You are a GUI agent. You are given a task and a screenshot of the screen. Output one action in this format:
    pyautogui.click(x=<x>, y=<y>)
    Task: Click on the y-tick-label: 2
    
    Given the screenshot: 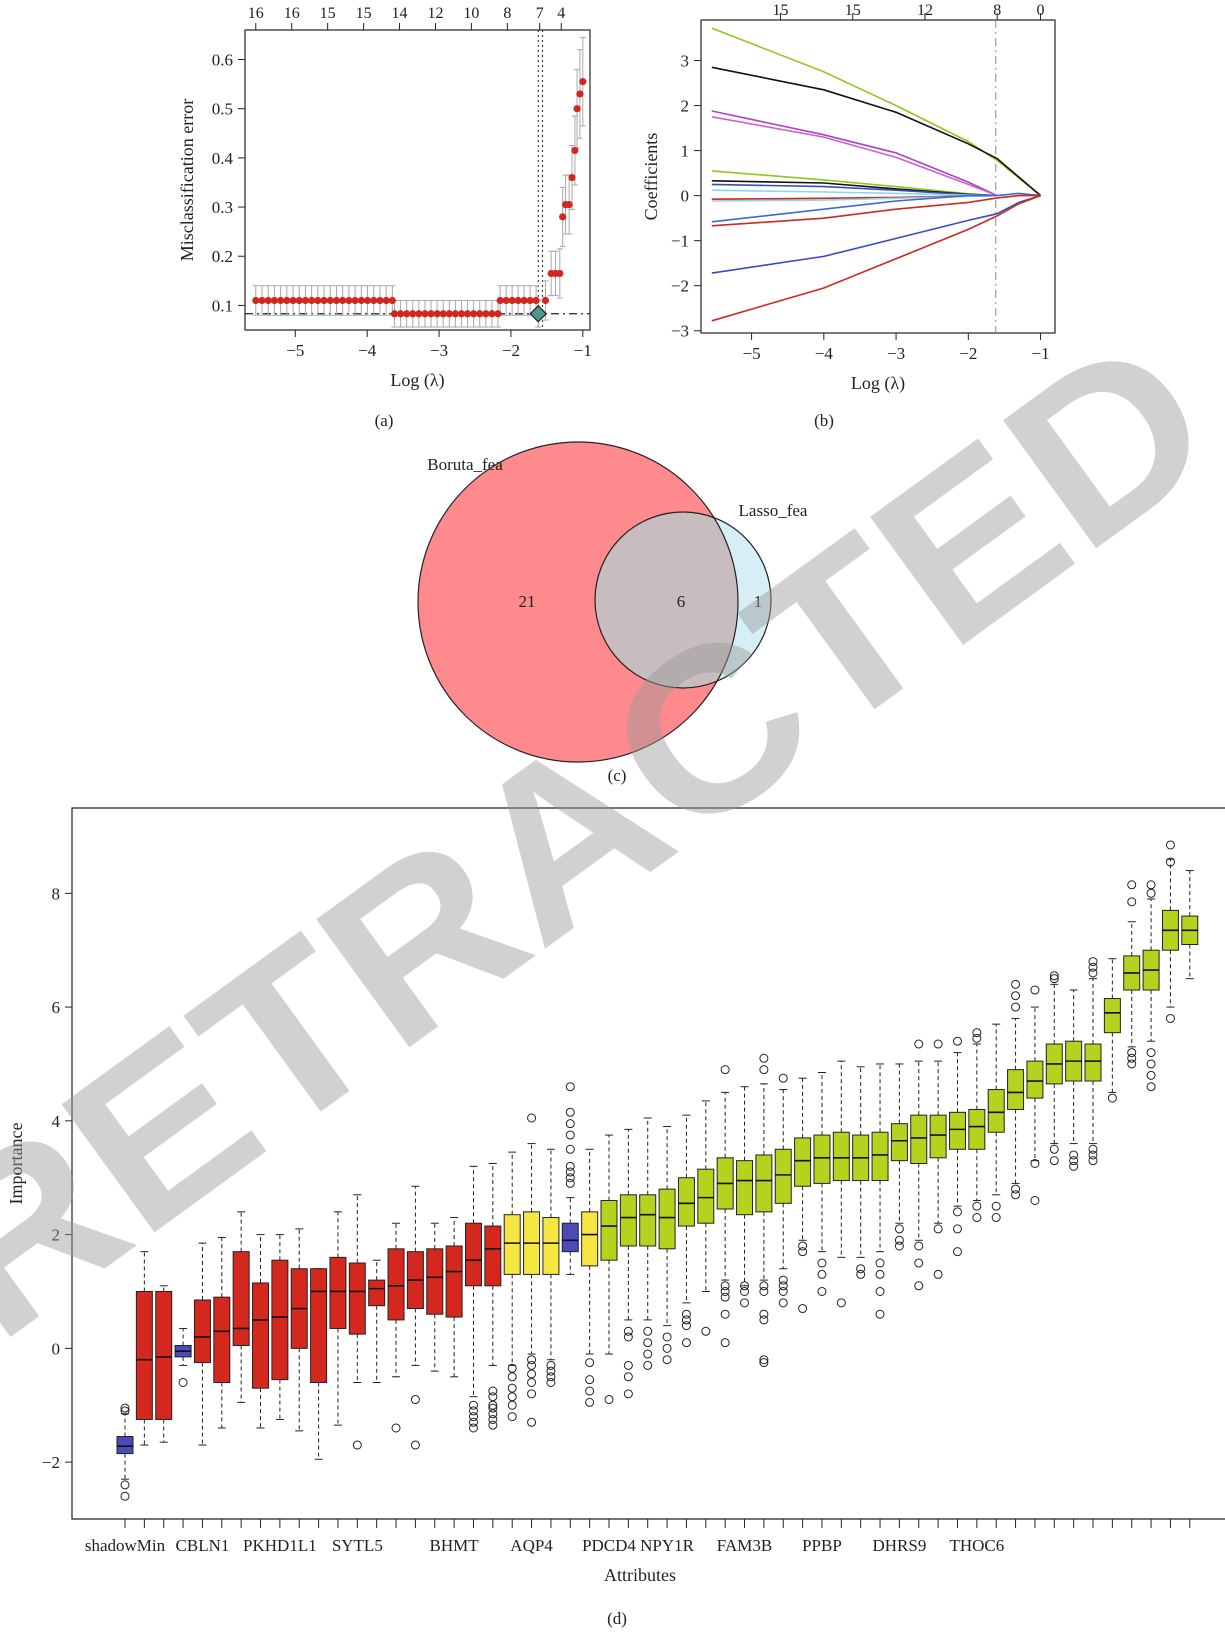 What is the action you would take?
    pyautogui.click(x=56, y=1235)
    